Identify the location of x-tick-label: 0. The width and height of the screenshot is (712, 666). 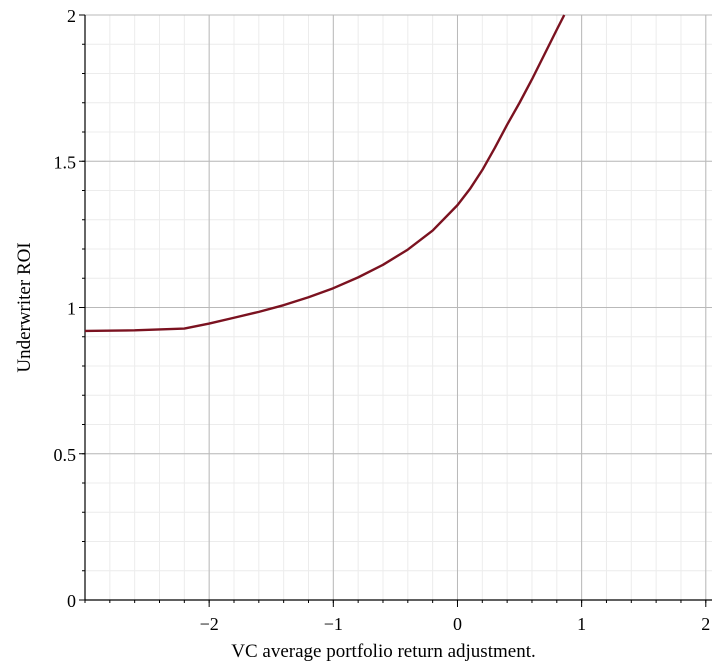
(457, 624).